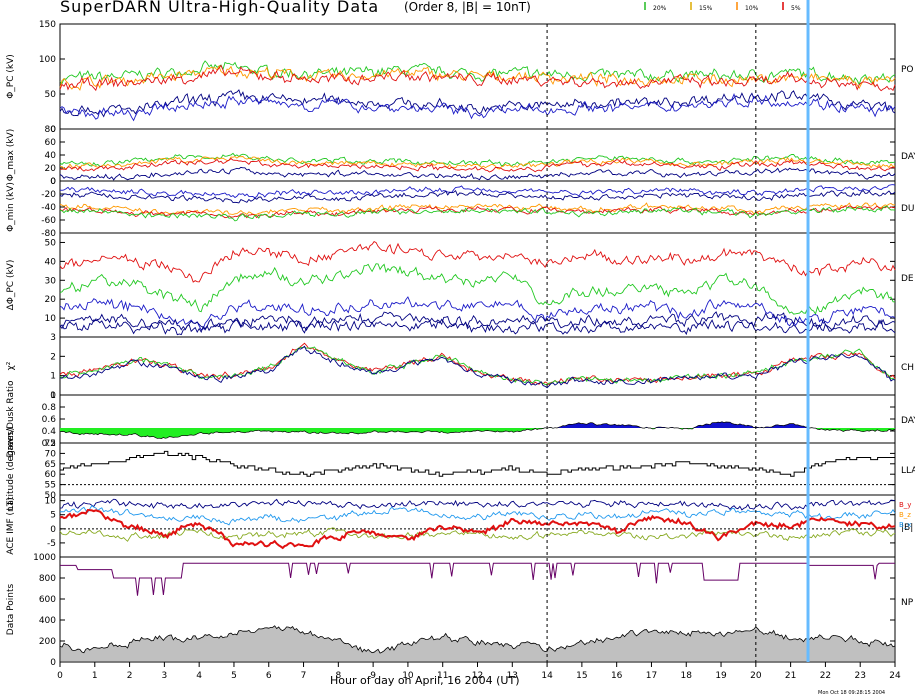 Image resolution: width=915 pixels, height=700 pixels. What do you see at coordinates (907, 603) in the screenshot?
I see `right-label-8: NP` at bounding box center [907, 603].